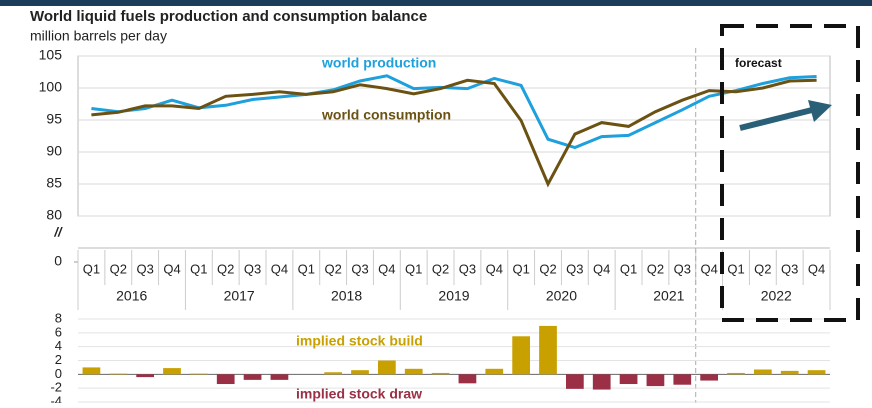 The image size is (872, 408). What do you see at coordinates (58, 331) in the screenshot?
I see `y-tick-label: 6` at bounding box center [58, 331].